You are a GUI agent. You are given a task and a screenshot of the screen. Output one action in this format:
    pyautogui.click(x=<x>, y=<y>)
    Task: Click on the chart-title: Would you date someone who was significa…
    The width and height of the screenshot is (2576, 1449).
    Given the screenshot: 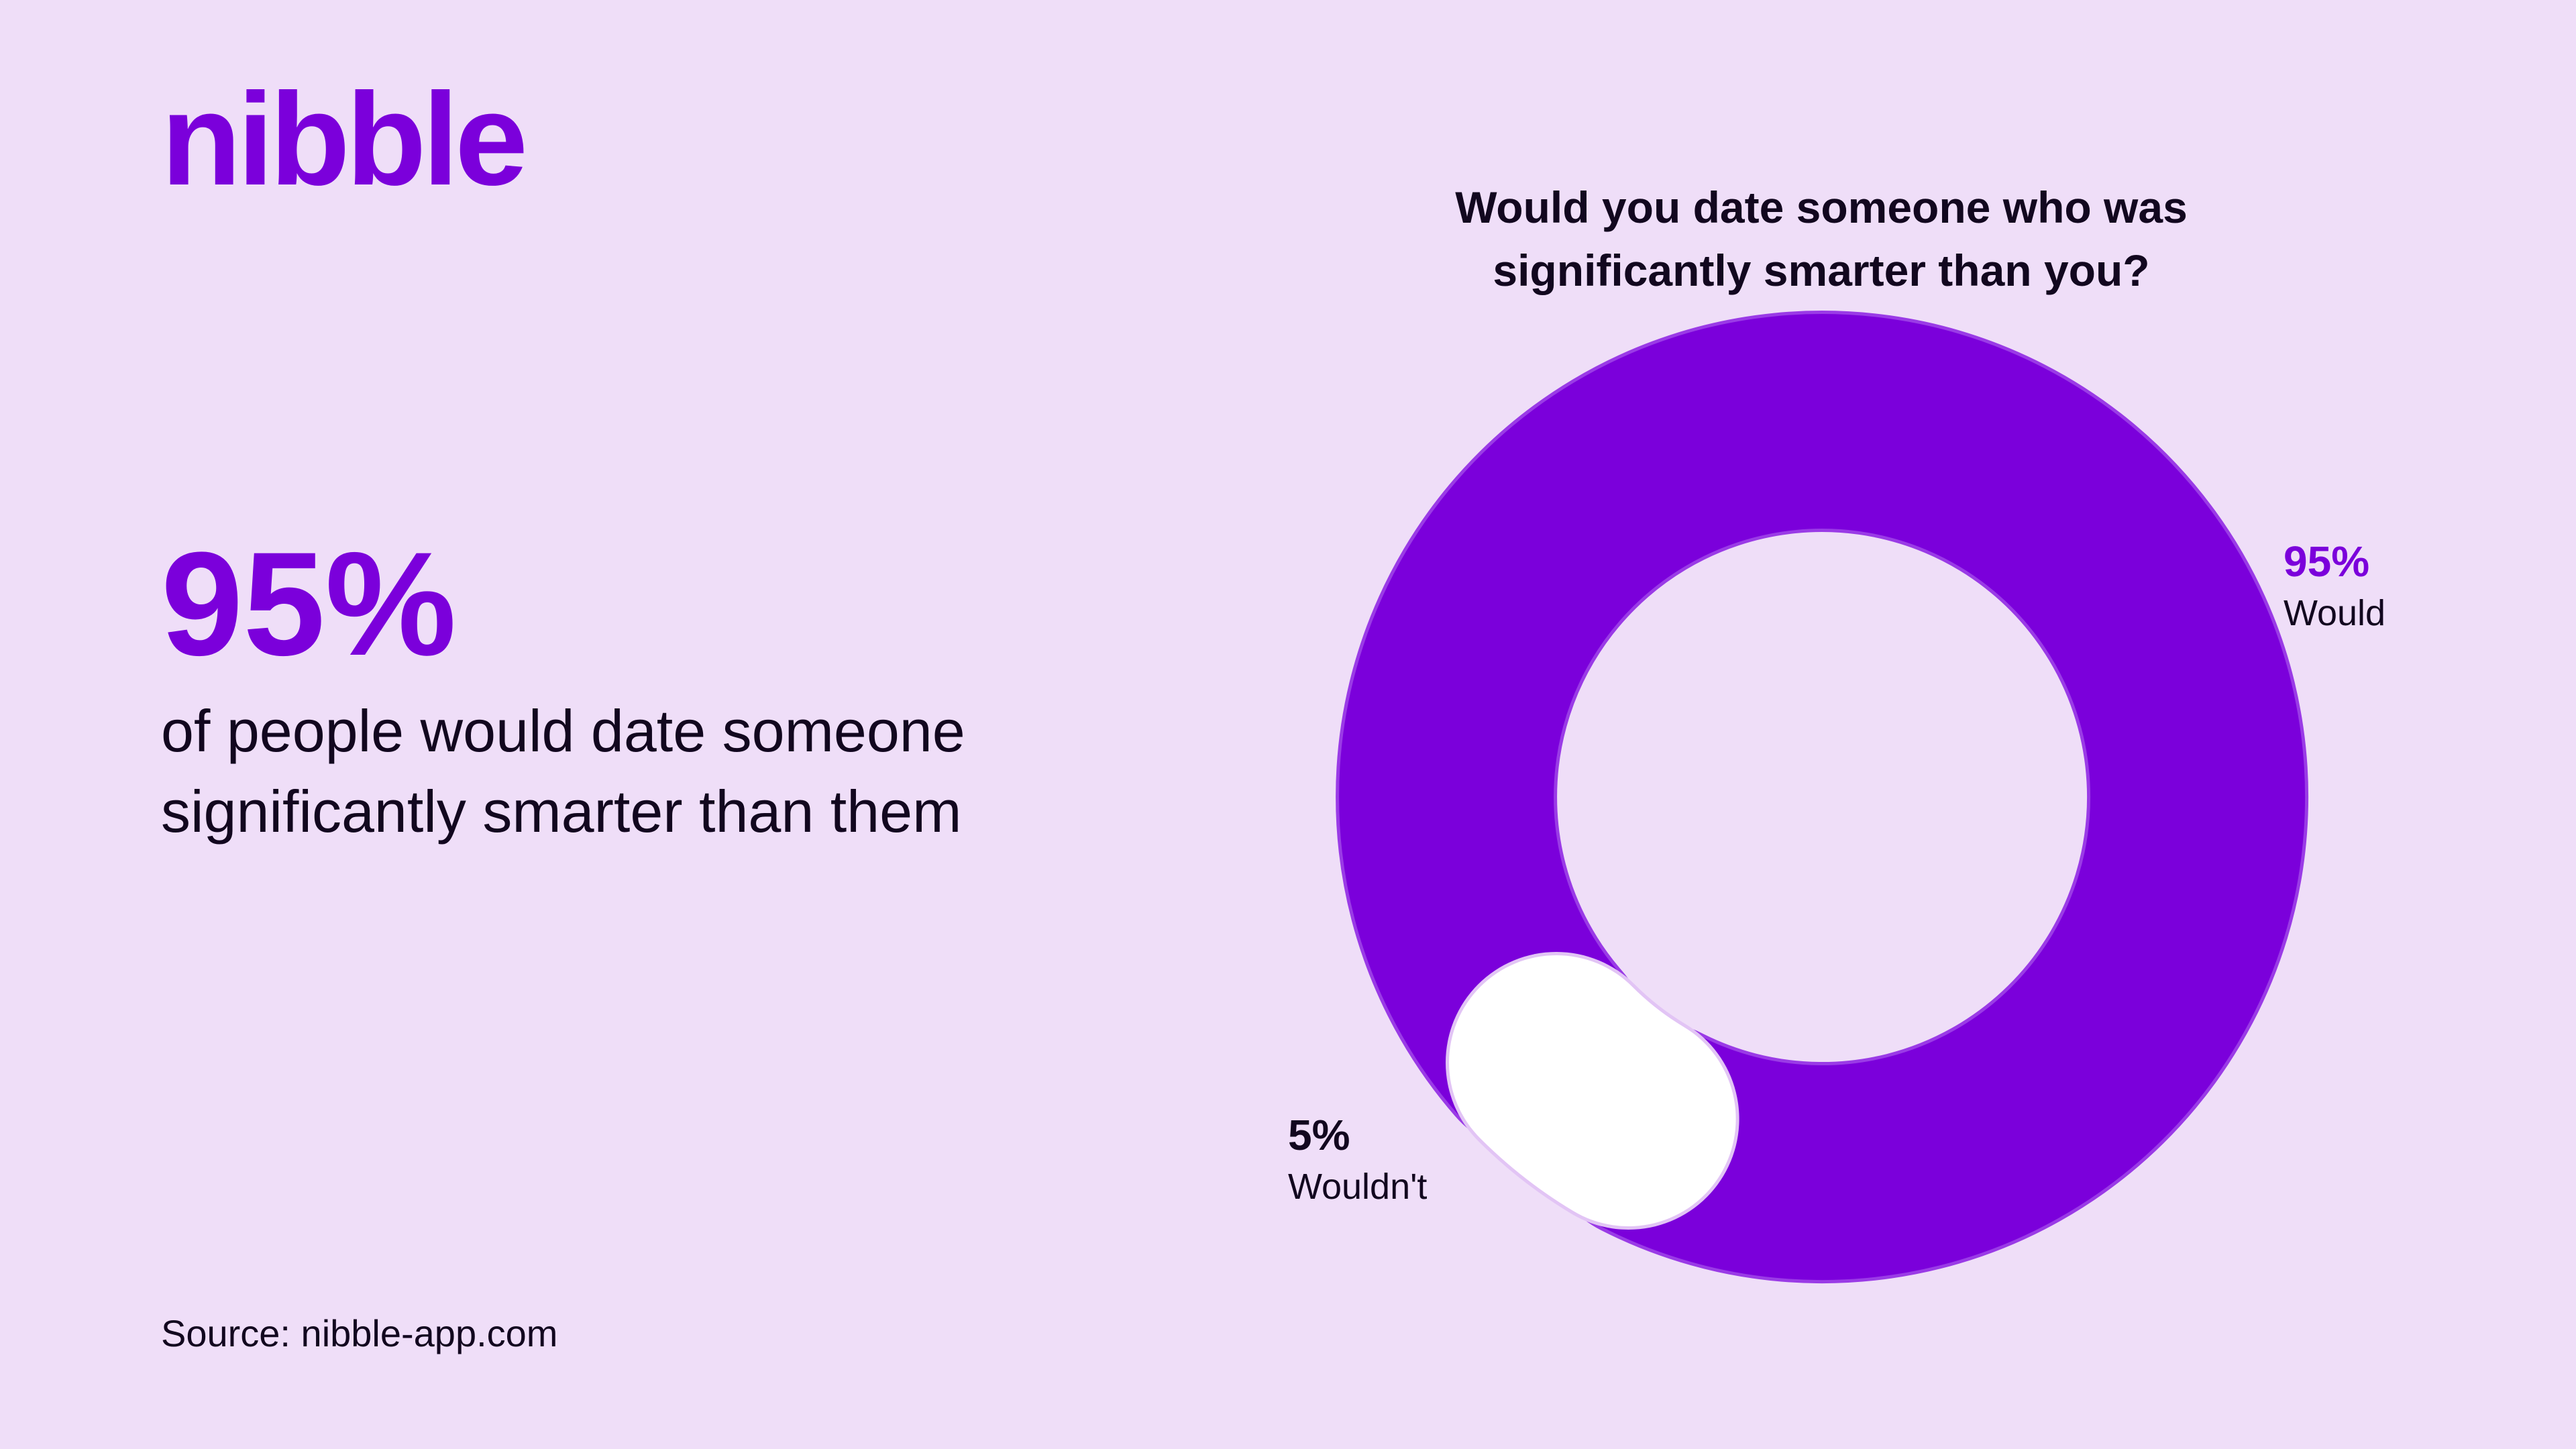 What is the action you would take?
    pyautogui.click(x=1821, y=238)
    